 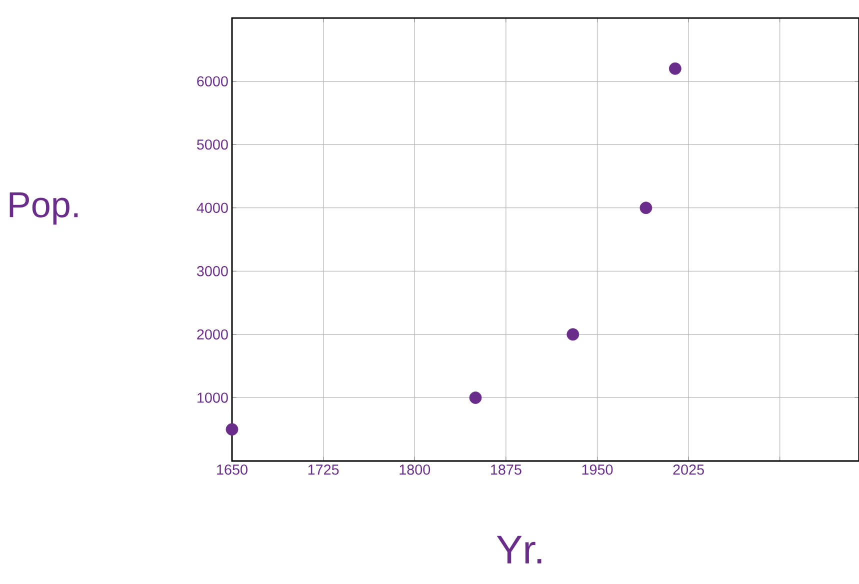 I want to click on x-tick-label: 1650, so click(x=232, y=469).